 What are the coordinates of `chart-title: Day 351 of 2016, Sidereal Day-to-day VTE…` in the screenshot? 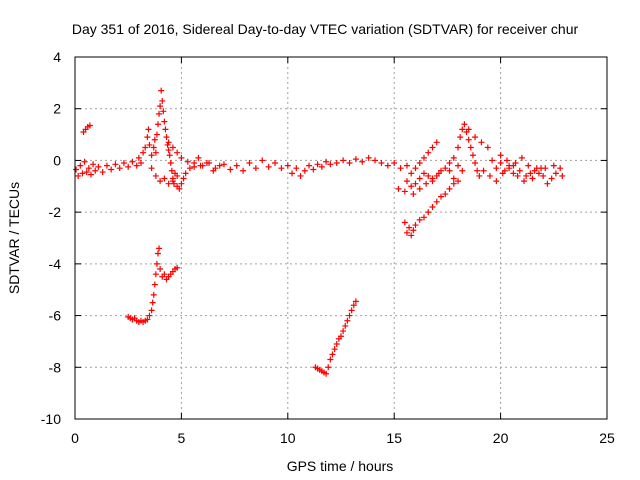 It's located at (325, 29).